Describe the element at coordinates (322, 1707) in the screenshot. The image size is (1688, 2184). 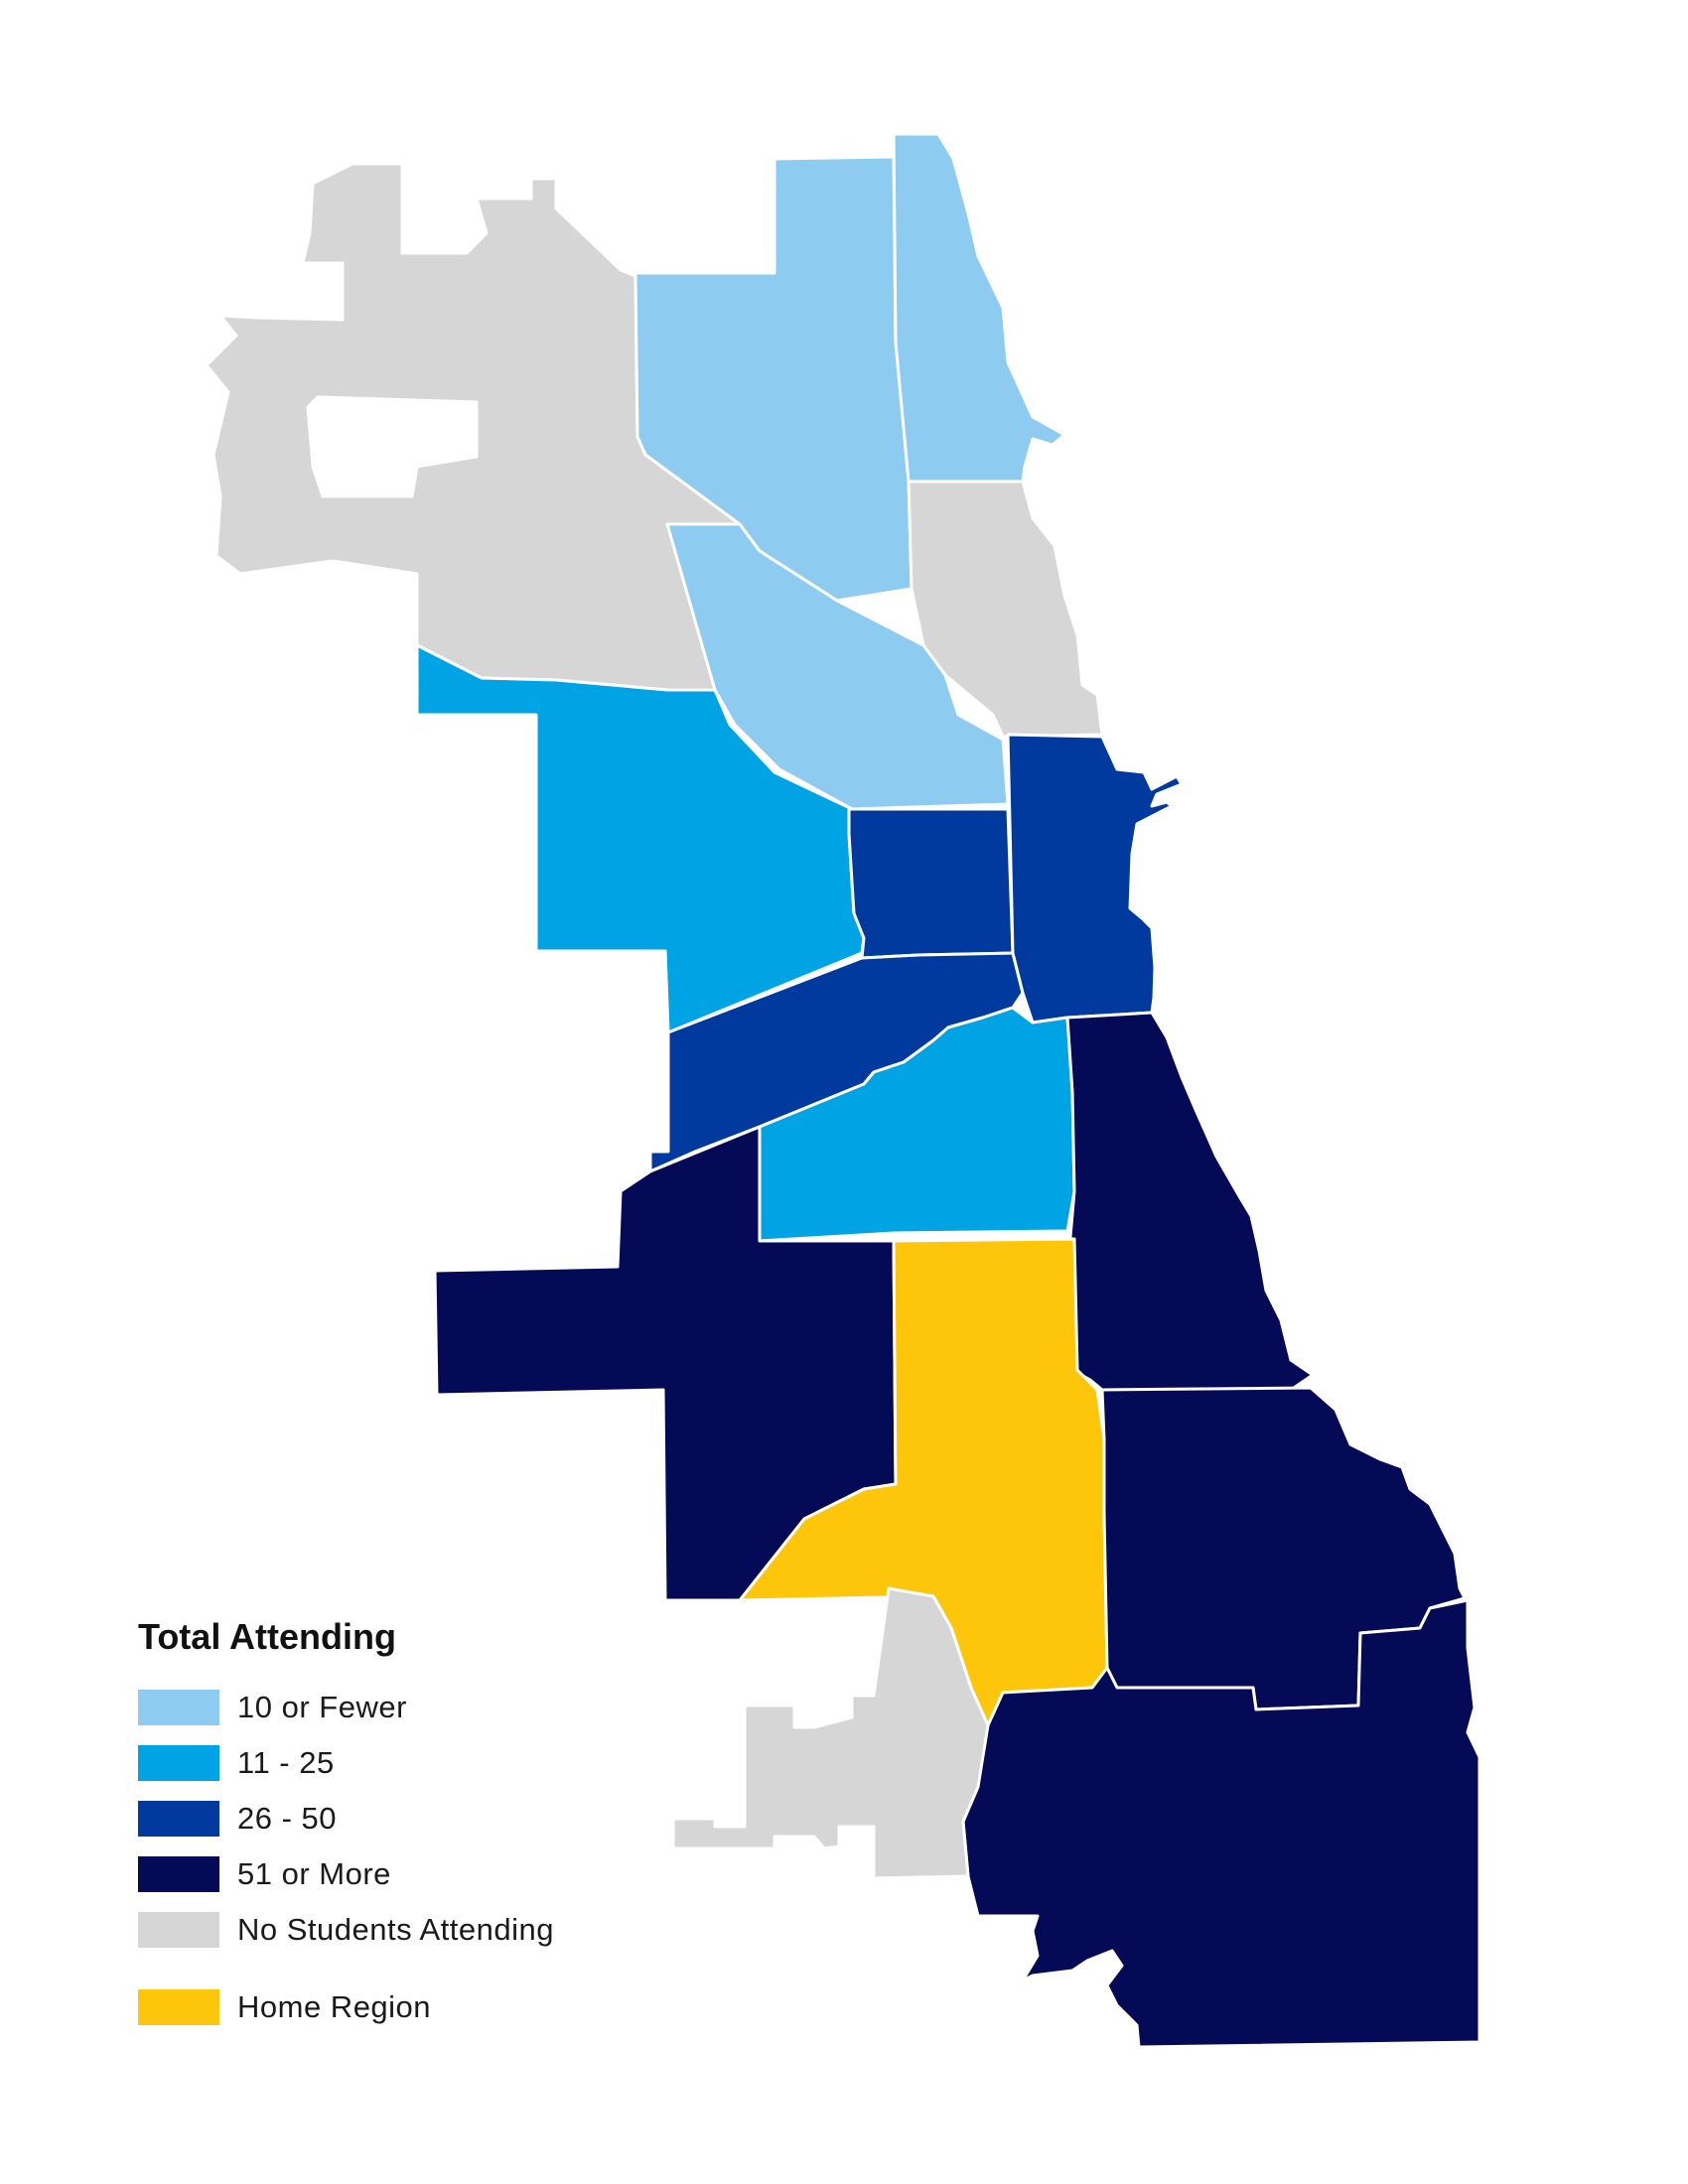
I see `legend-label: 10 or Fewer` at that location.